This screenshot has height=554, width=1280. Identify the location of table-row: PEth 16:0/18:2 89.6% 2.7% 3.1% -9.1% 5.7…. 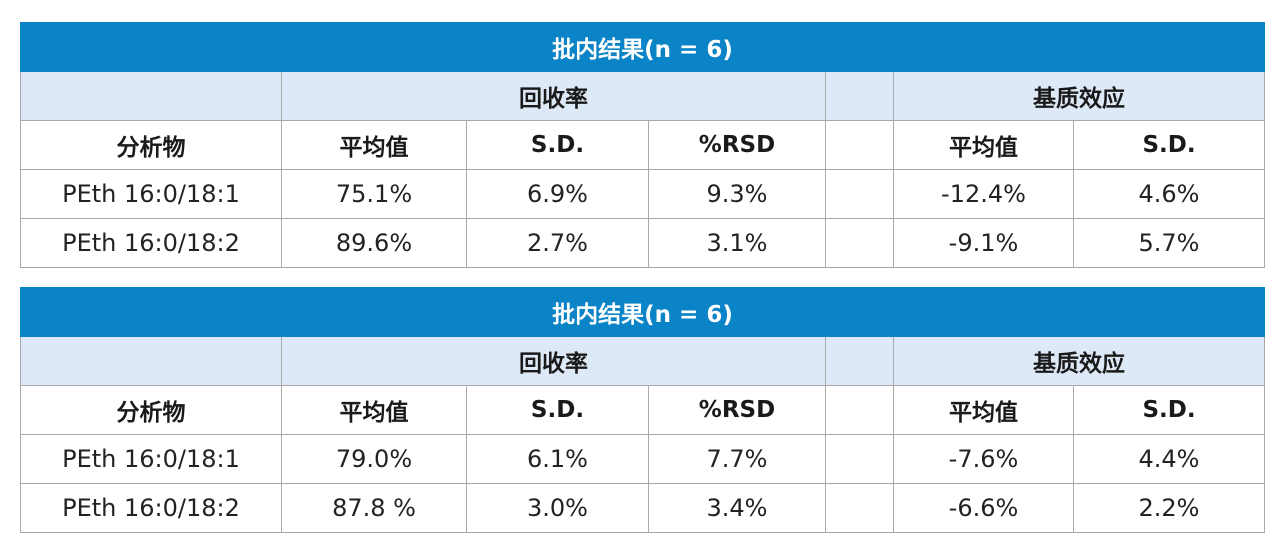
(643, 243).